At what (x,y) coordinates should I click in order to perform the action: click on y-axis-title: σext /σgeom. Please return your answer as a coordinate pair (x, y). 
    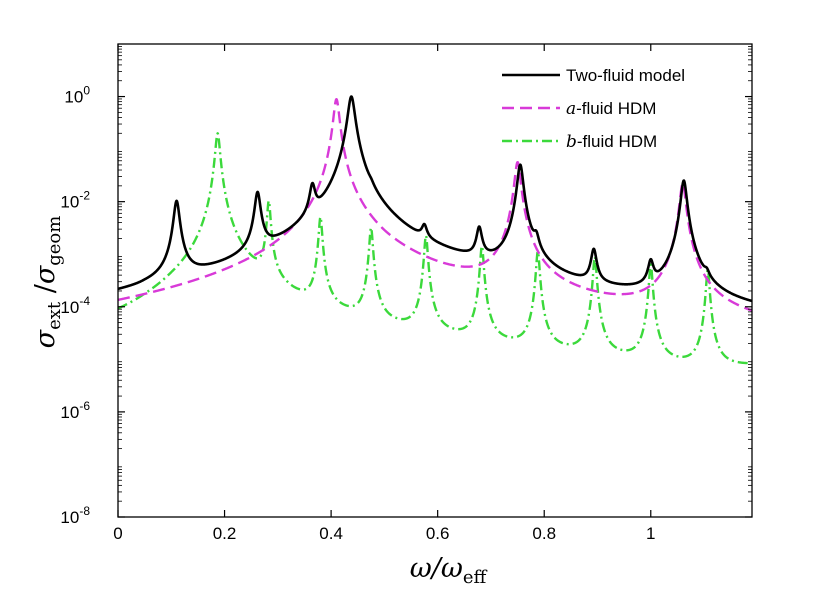
    Looking at the image, I should click on (47, 282).